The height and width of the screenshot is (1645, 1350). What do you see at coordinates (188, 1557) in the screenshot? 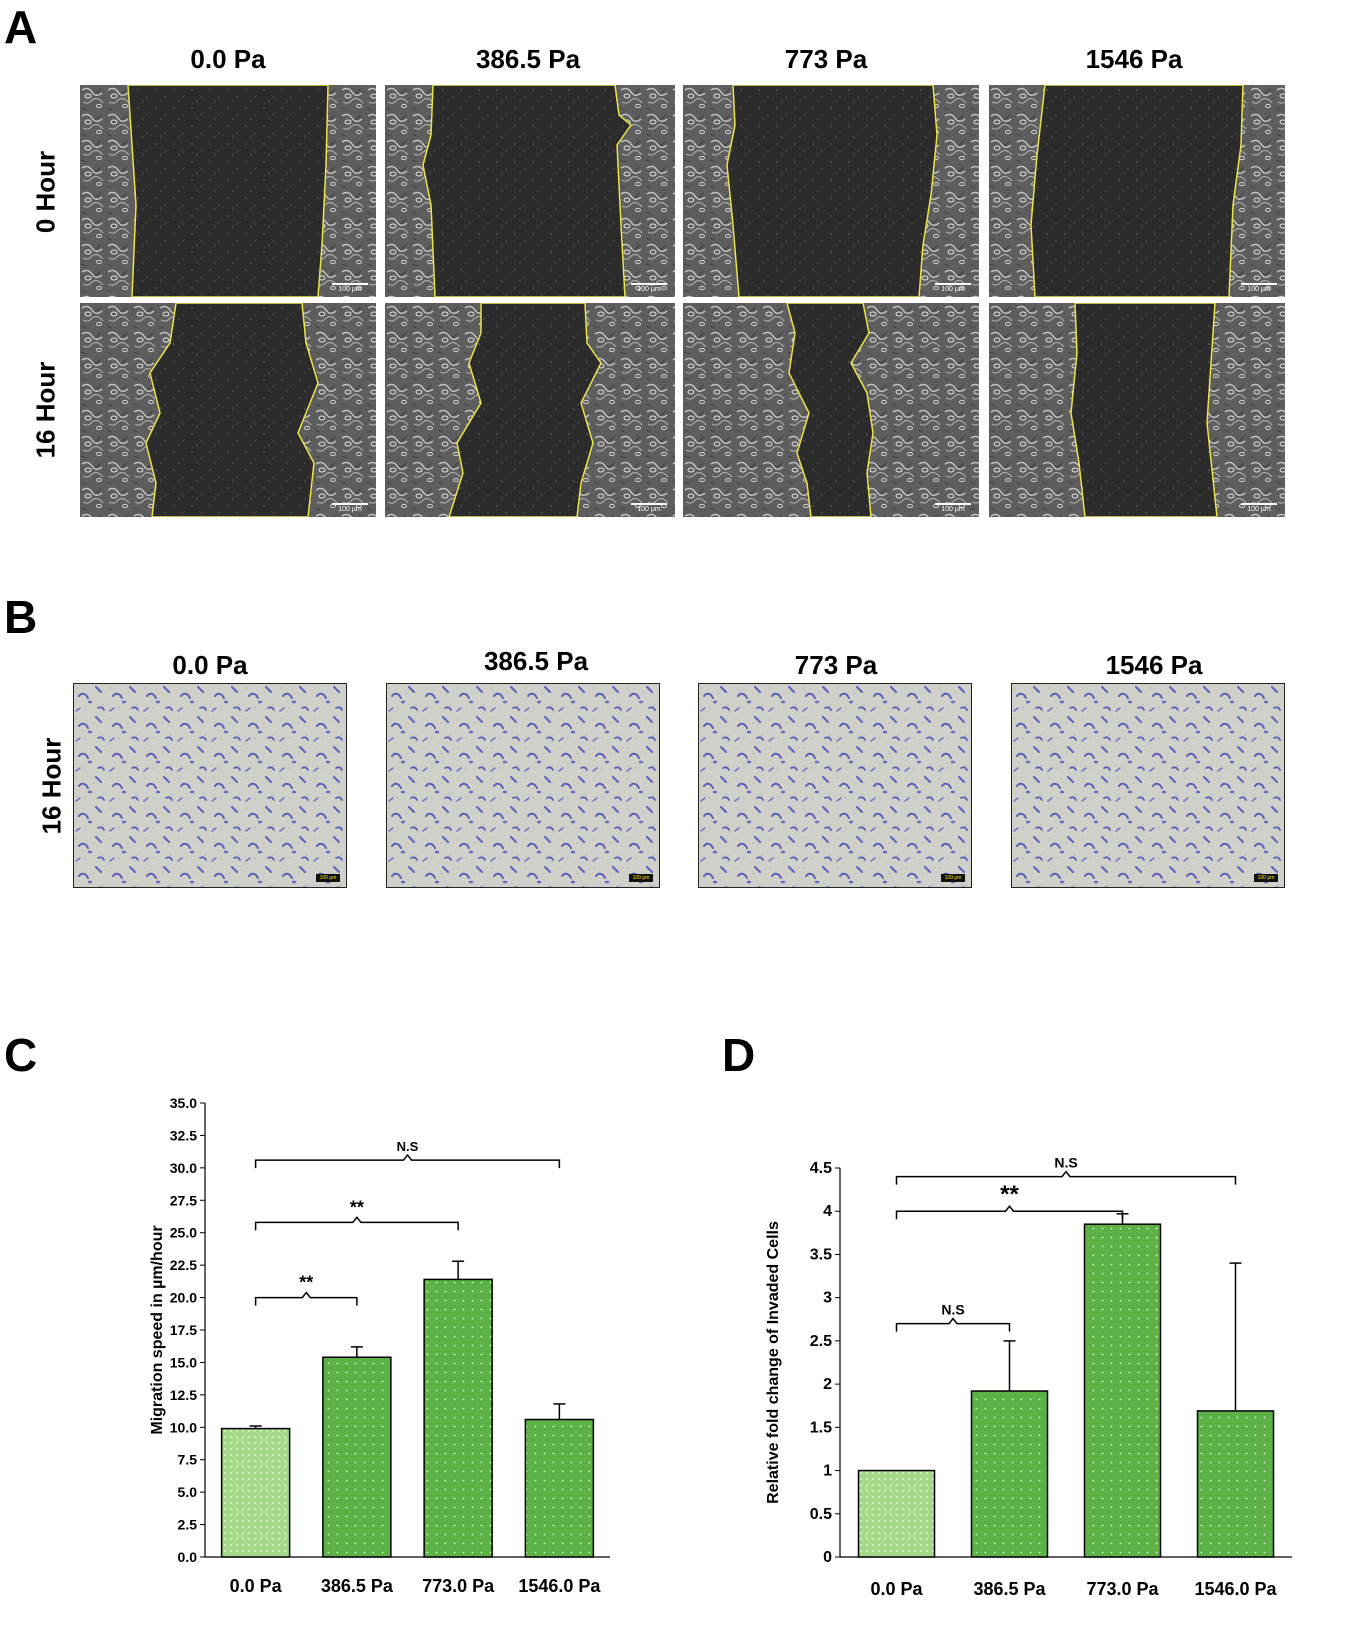
I see `y-tick-label: 0.0` at bounding box center [188, 1557].